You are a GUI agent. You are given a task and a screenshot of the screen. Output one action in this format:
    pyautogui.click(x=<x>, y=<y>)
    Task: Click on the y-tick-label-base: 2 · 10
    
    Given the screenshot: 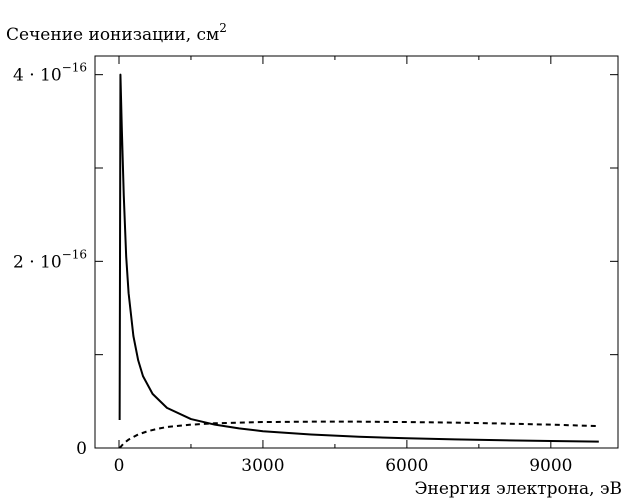 What is the action you would take?
    pyautogui.click(x=37, y=262)
    